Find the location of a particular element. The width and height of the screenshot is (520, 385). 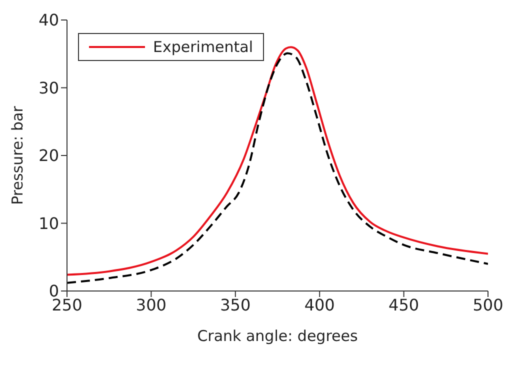

y-tick-label: 30 is located at coordinates (48, 88).